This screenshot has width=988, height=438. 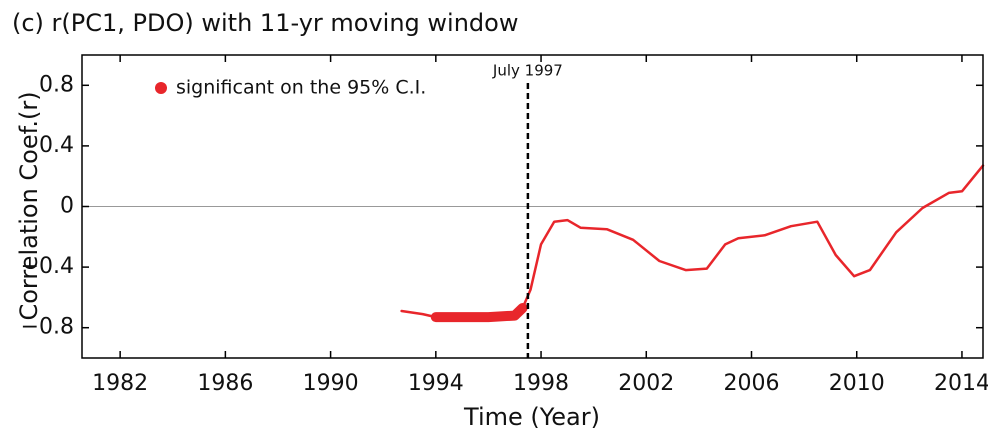 I want to click on x-tick-label: 1986, so click(x=225, y=383).